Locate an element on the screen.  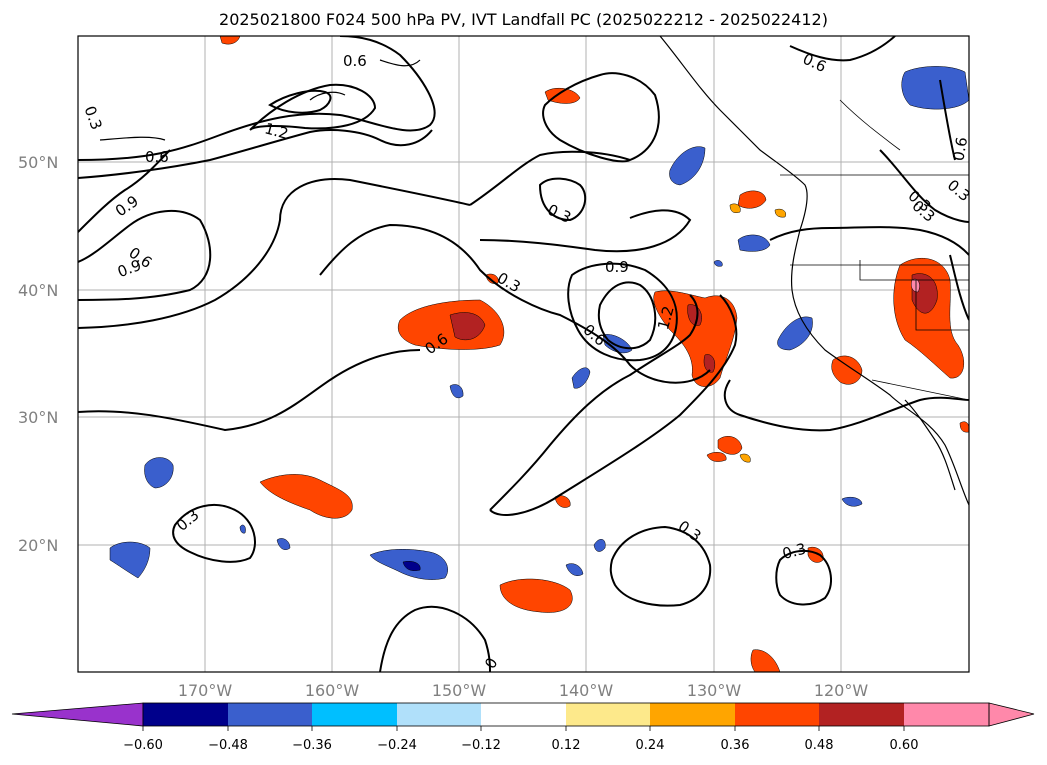
lon-label: 160°W is located at coordinates (332, 690).